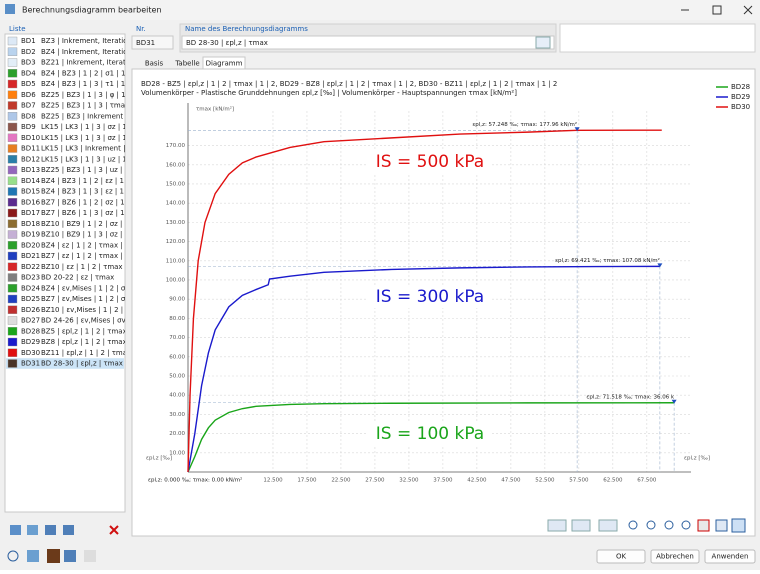 The height and width of the screenshot is (574, 760). I want to click on y-tick-label: 170.00, so click(176, 146).